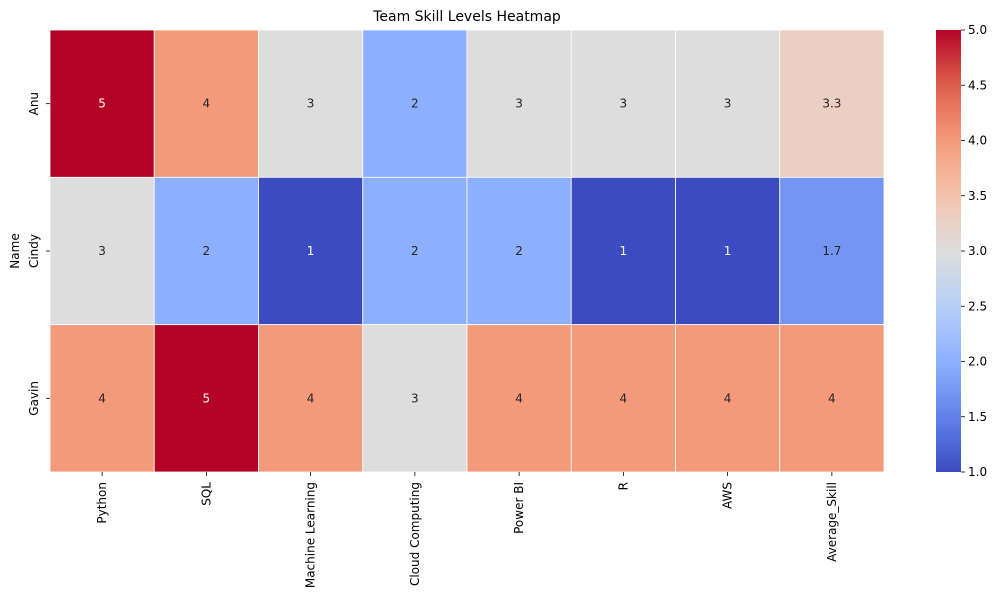 The height and width of the screenshot is (610, 998). Describe the element at coordinates (977, 472) in the screenshot. I see `colorbar-tick-label: 1.0` at that location.